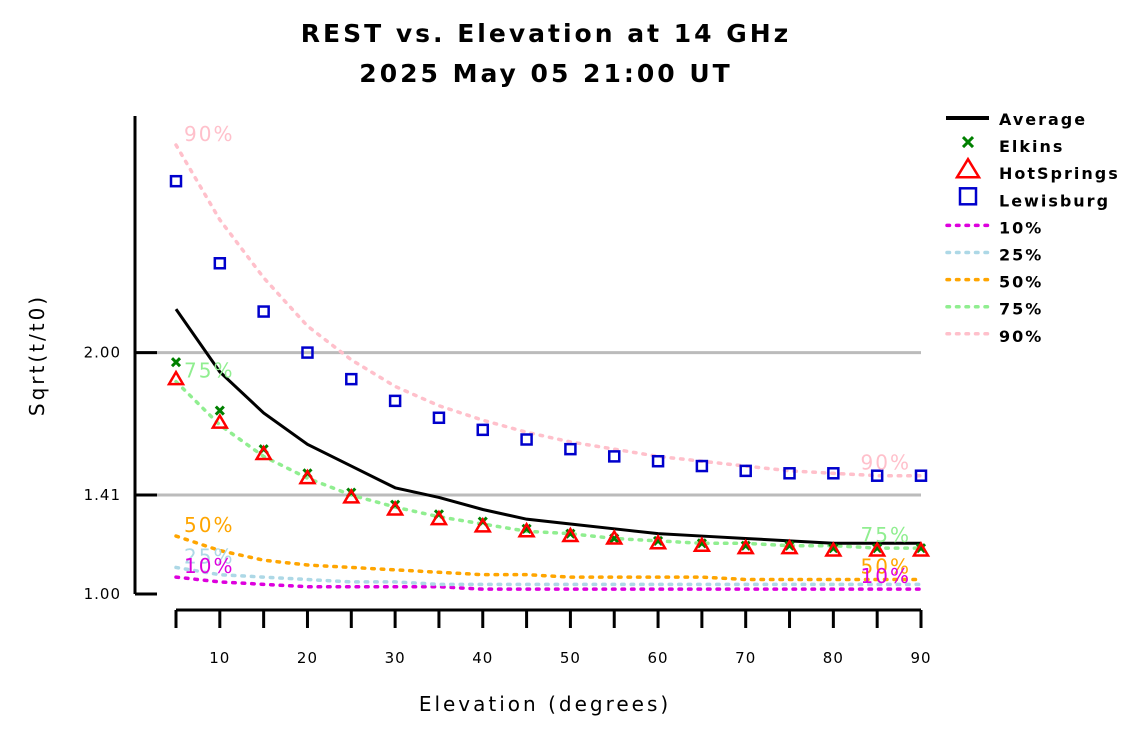 The image size is (1125, 731). Describe the element at coordinates (886, 535) in the screenshot. I see `annotation-75pct-end: 75%` at that location.